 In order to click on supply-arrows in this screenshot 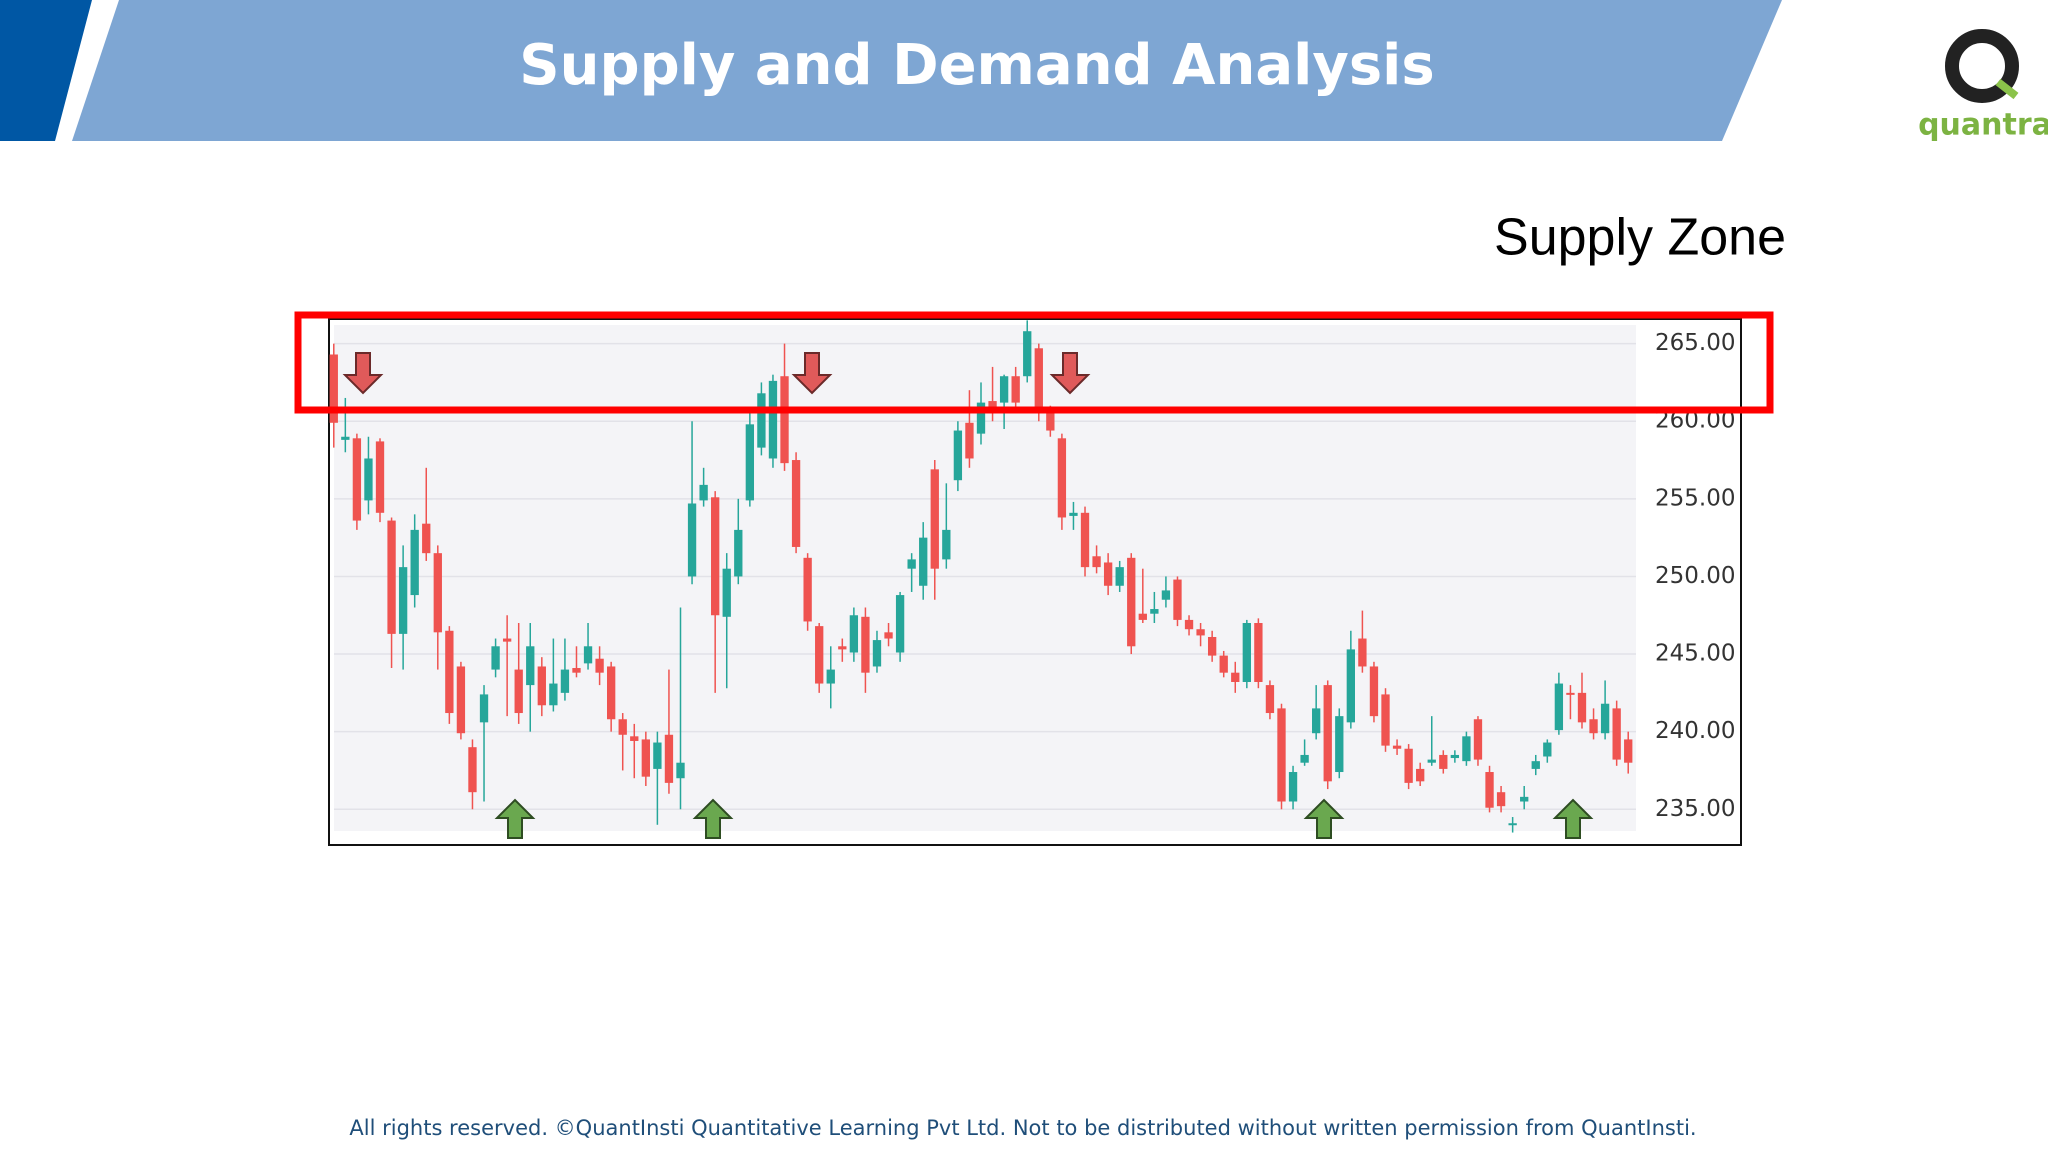, I will do `click(716, 373)`.